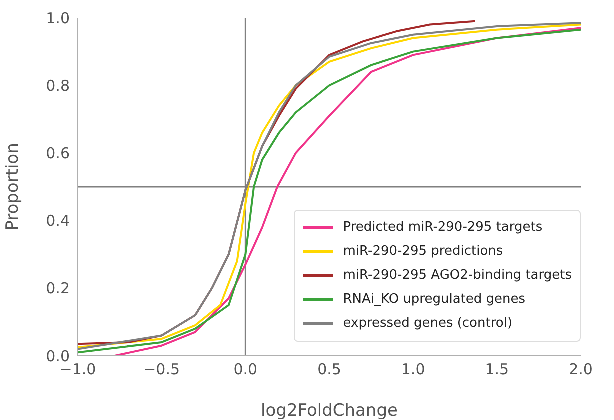 The height and width of the screenshot is (420, 614). What do you see at coordinates (497, 369) in the screenshot?
I see `x-tick-label: 1.5` at bounding box center [497, 369].